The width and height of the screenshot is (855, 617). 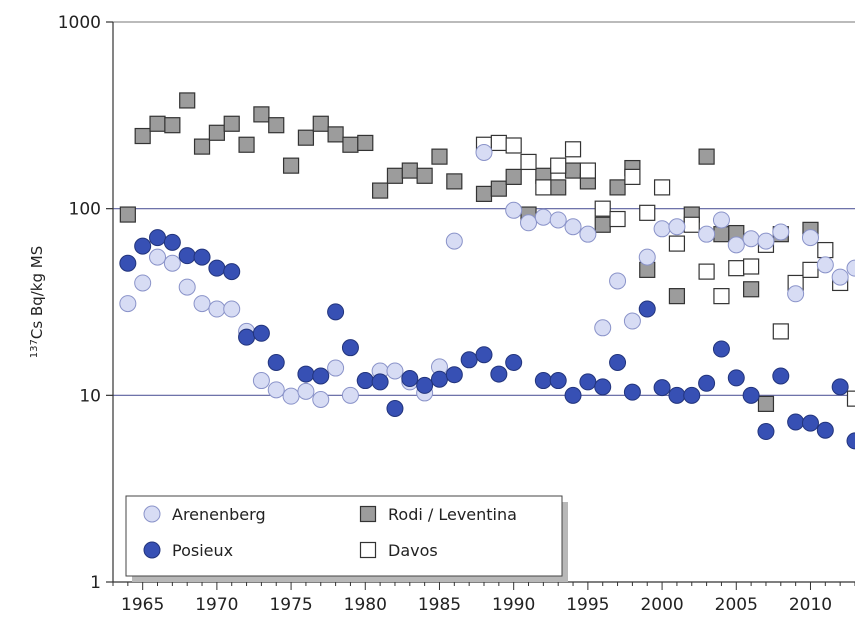 I want to click on x-tick-label: 2000, so click(x=661, y=605).